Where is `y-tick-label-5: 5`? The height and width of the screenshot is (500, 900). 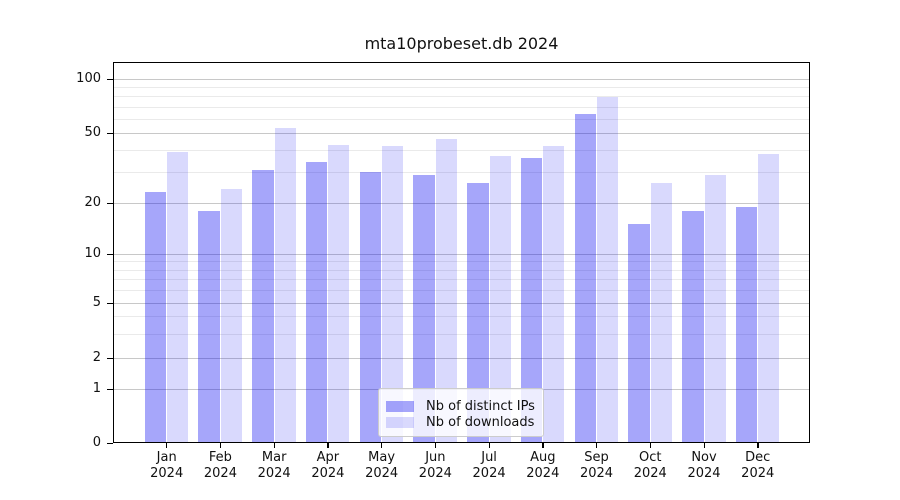
y-tick-label-5: 5 is located at coordinates (96, 302).